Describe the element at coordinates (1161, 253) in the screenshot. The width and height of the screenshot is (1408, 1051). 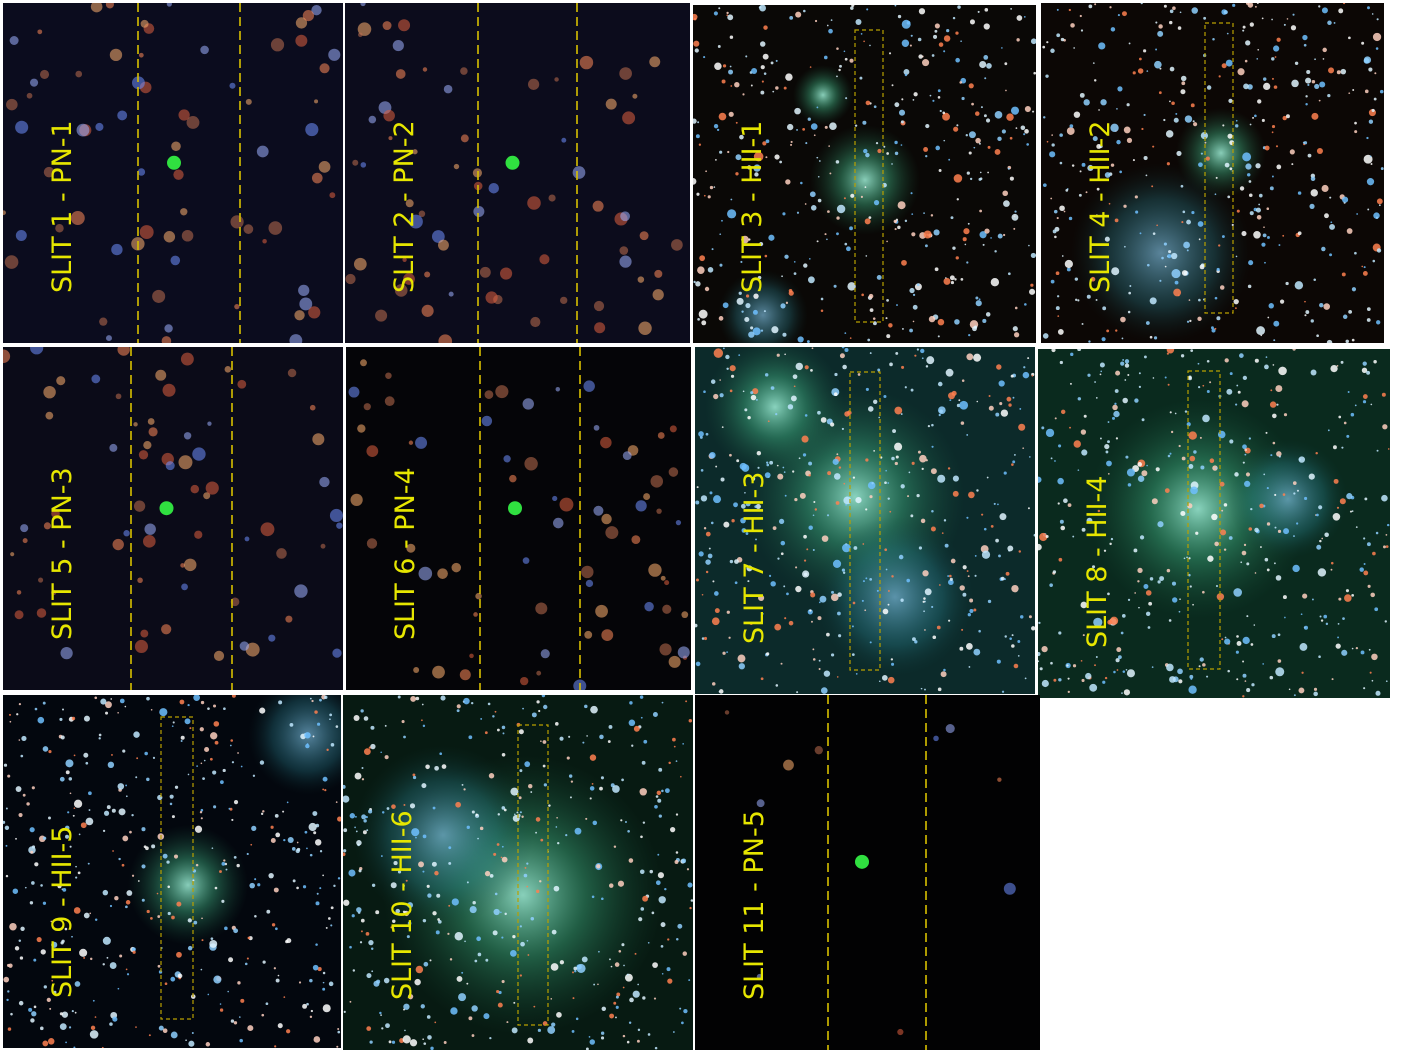
I see `nebula` at that location.